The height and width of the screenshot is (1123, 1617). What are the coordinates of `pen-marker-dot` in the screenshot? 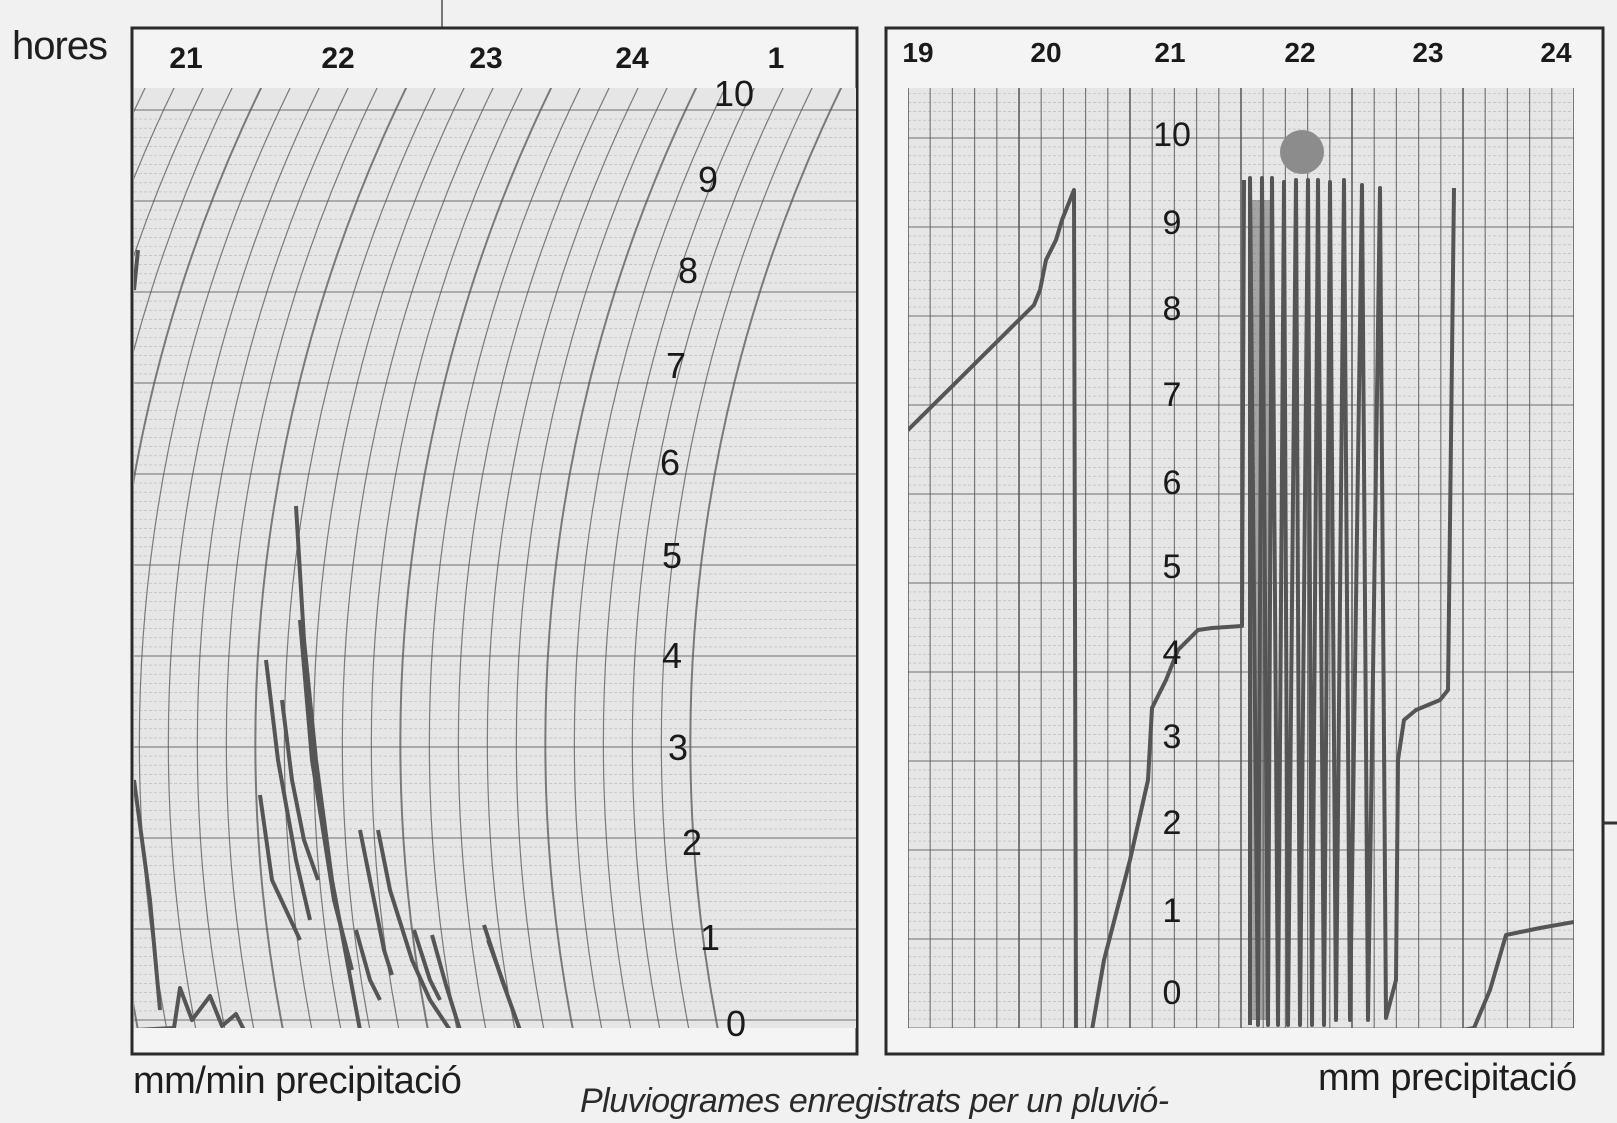 It's located at (1302, 152).